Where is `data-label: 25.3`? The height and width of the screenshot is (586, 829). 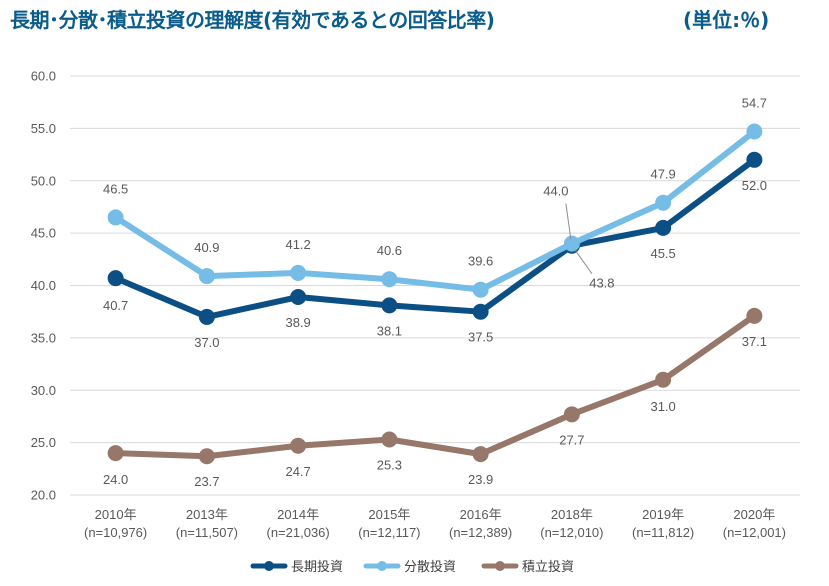
data-label: 25.3 is located at coordinates (389, 464).